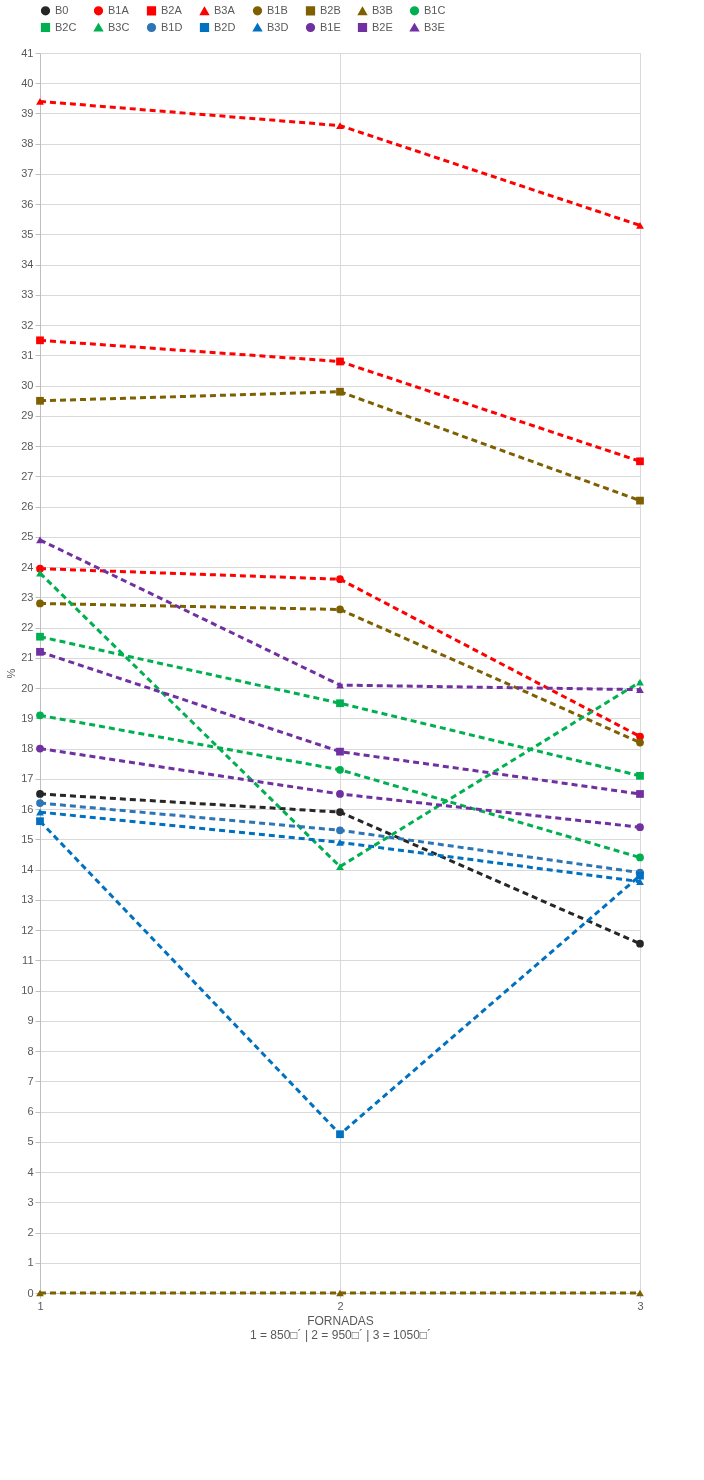  Describe the element at coordinates (172, 26) in the screenshot. I see `legend-label: B1D` at that location.